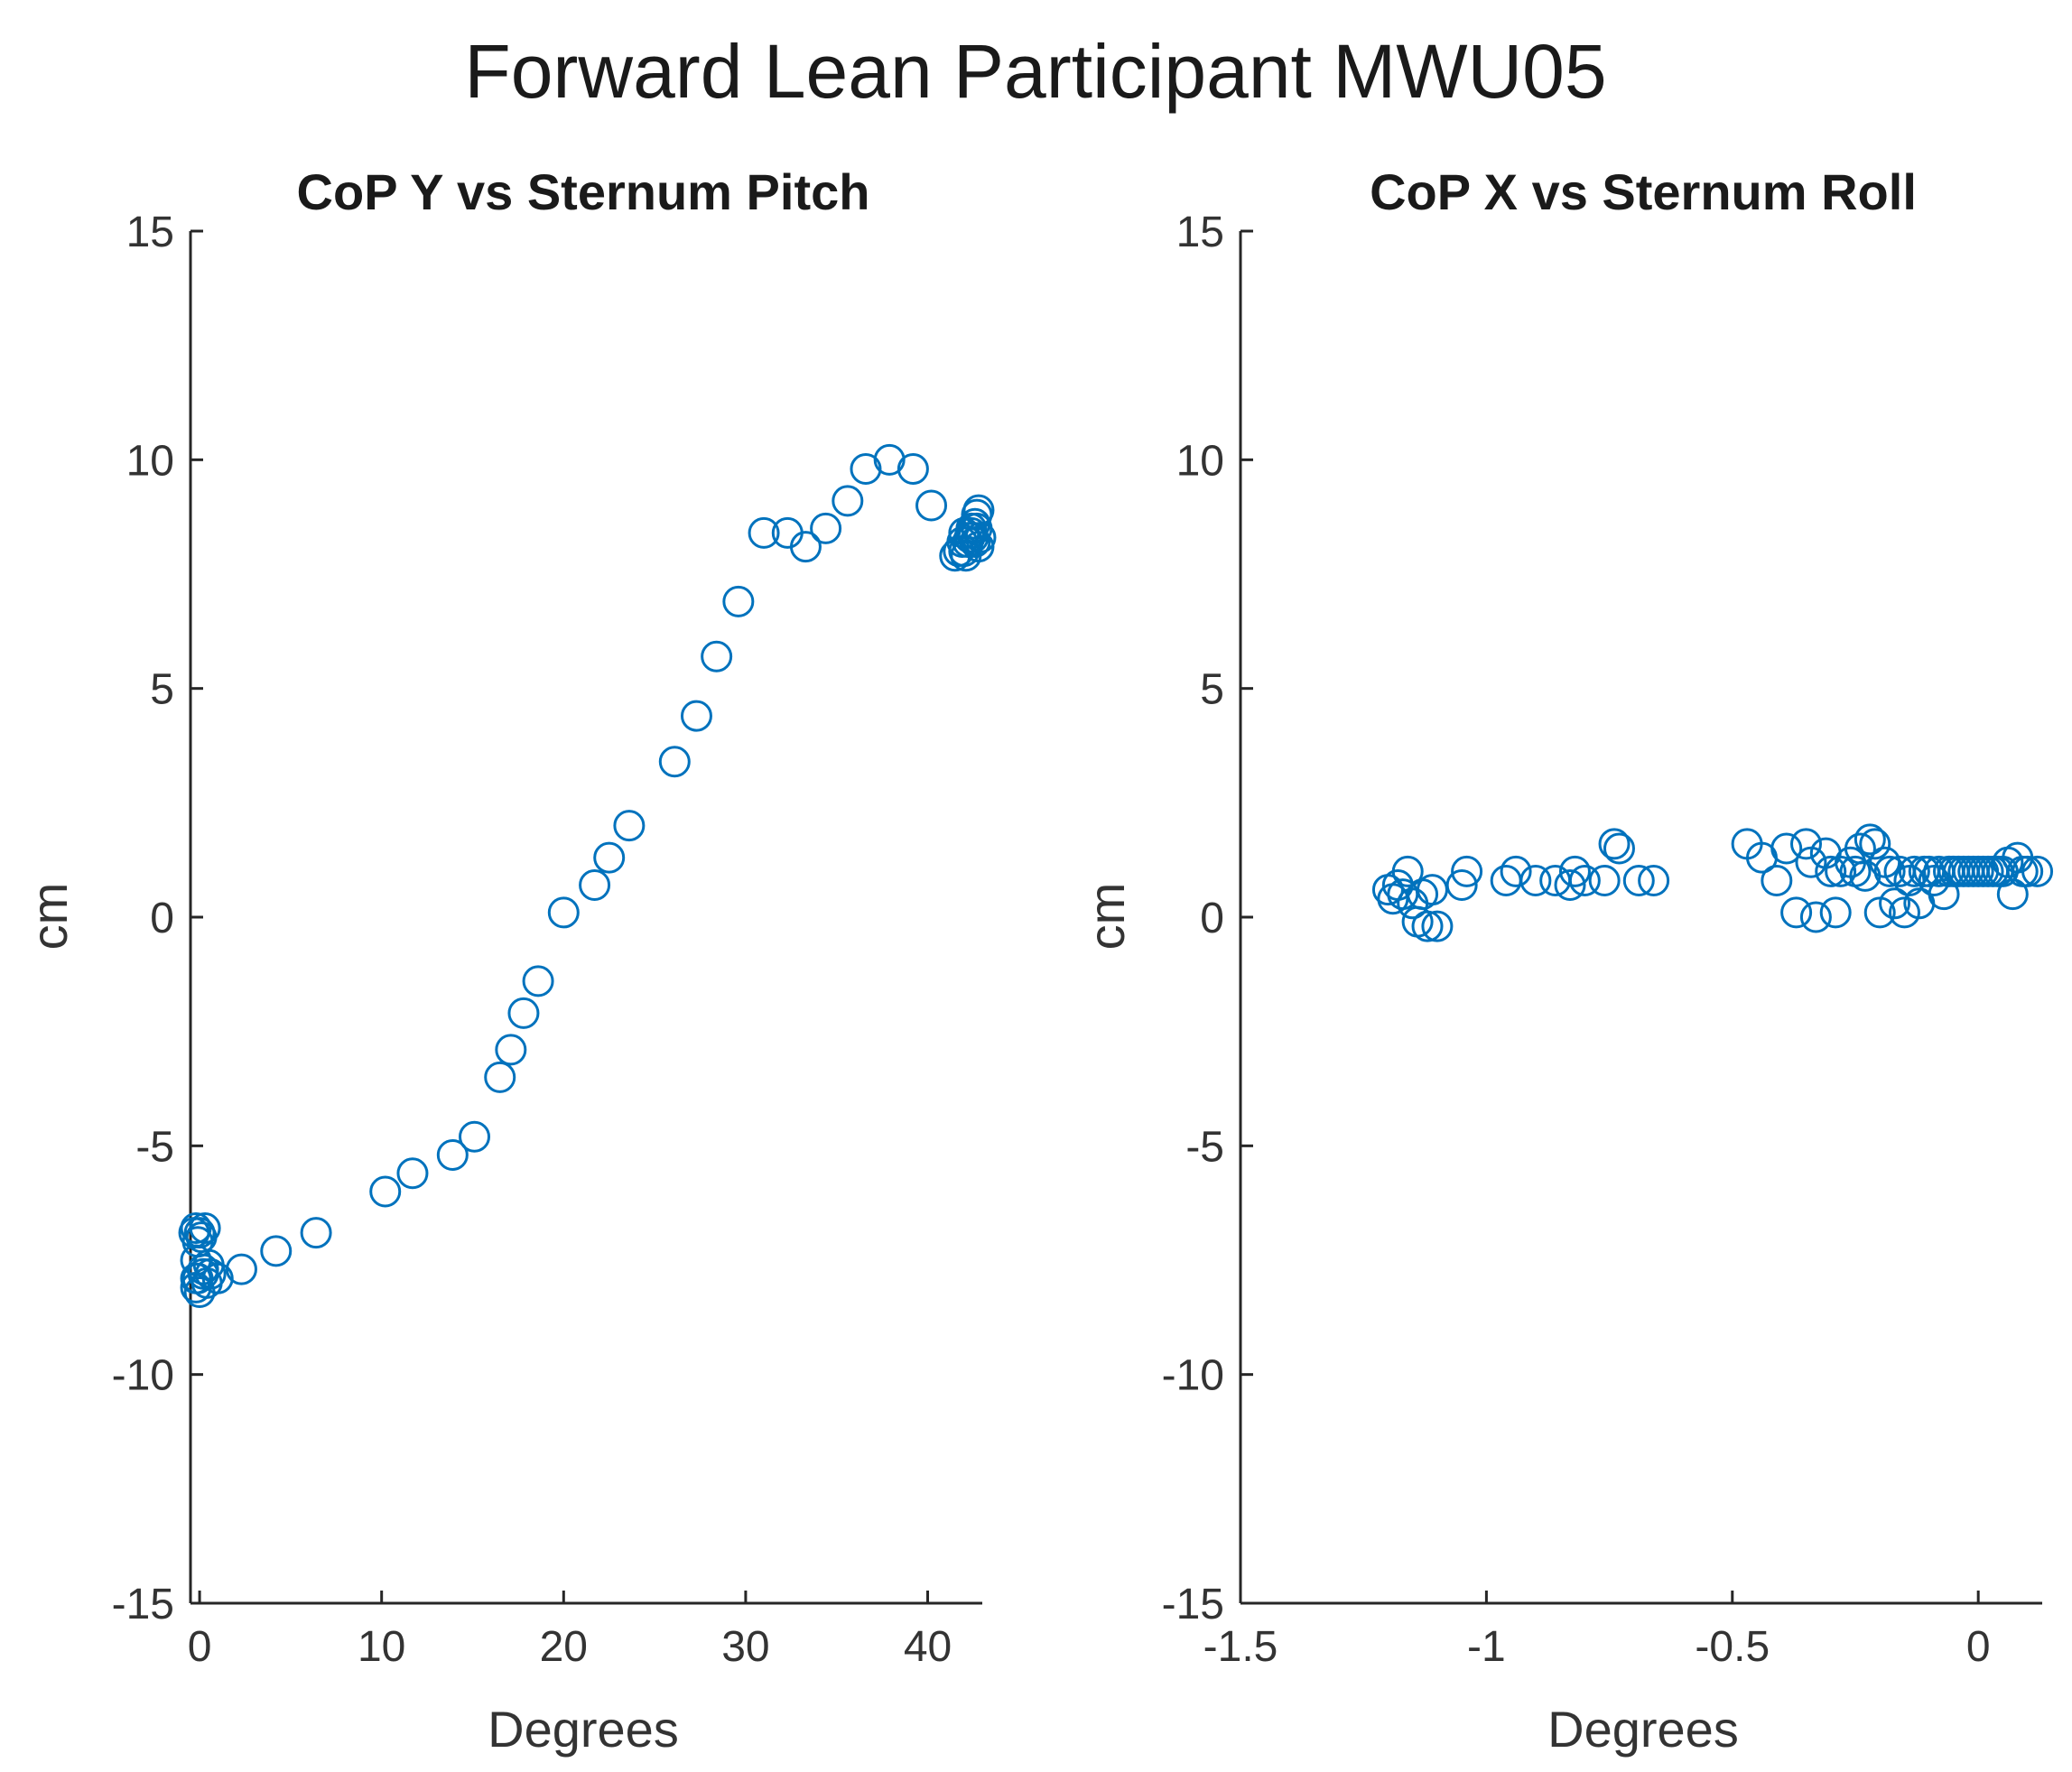  What do you see at coordinates (1106, 917) in the screenshot?
I see `right-plot-ylabel: cm` at bounding box center [1106, 917].